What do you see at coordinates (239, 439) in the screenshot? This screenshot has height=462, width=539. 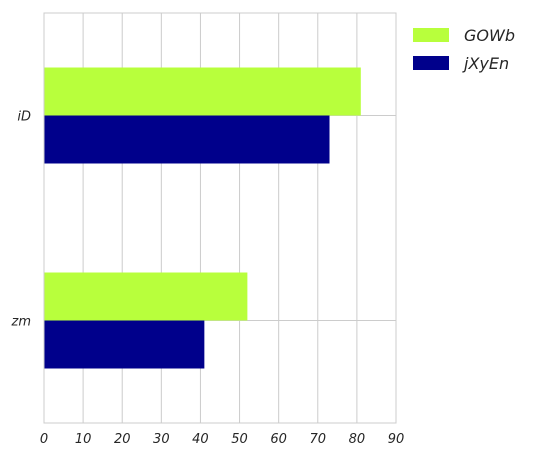 I see `x-tick-label: 50` at bounding box center [239, 439].